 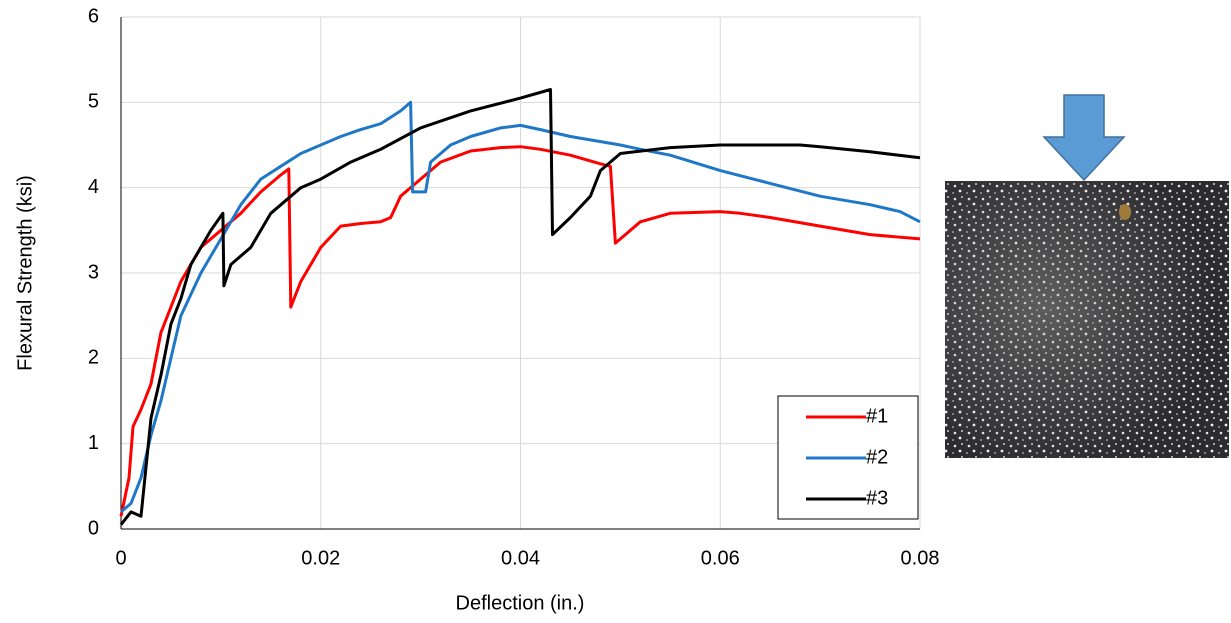 I want to click on photo, so click(x=1087, y=319).